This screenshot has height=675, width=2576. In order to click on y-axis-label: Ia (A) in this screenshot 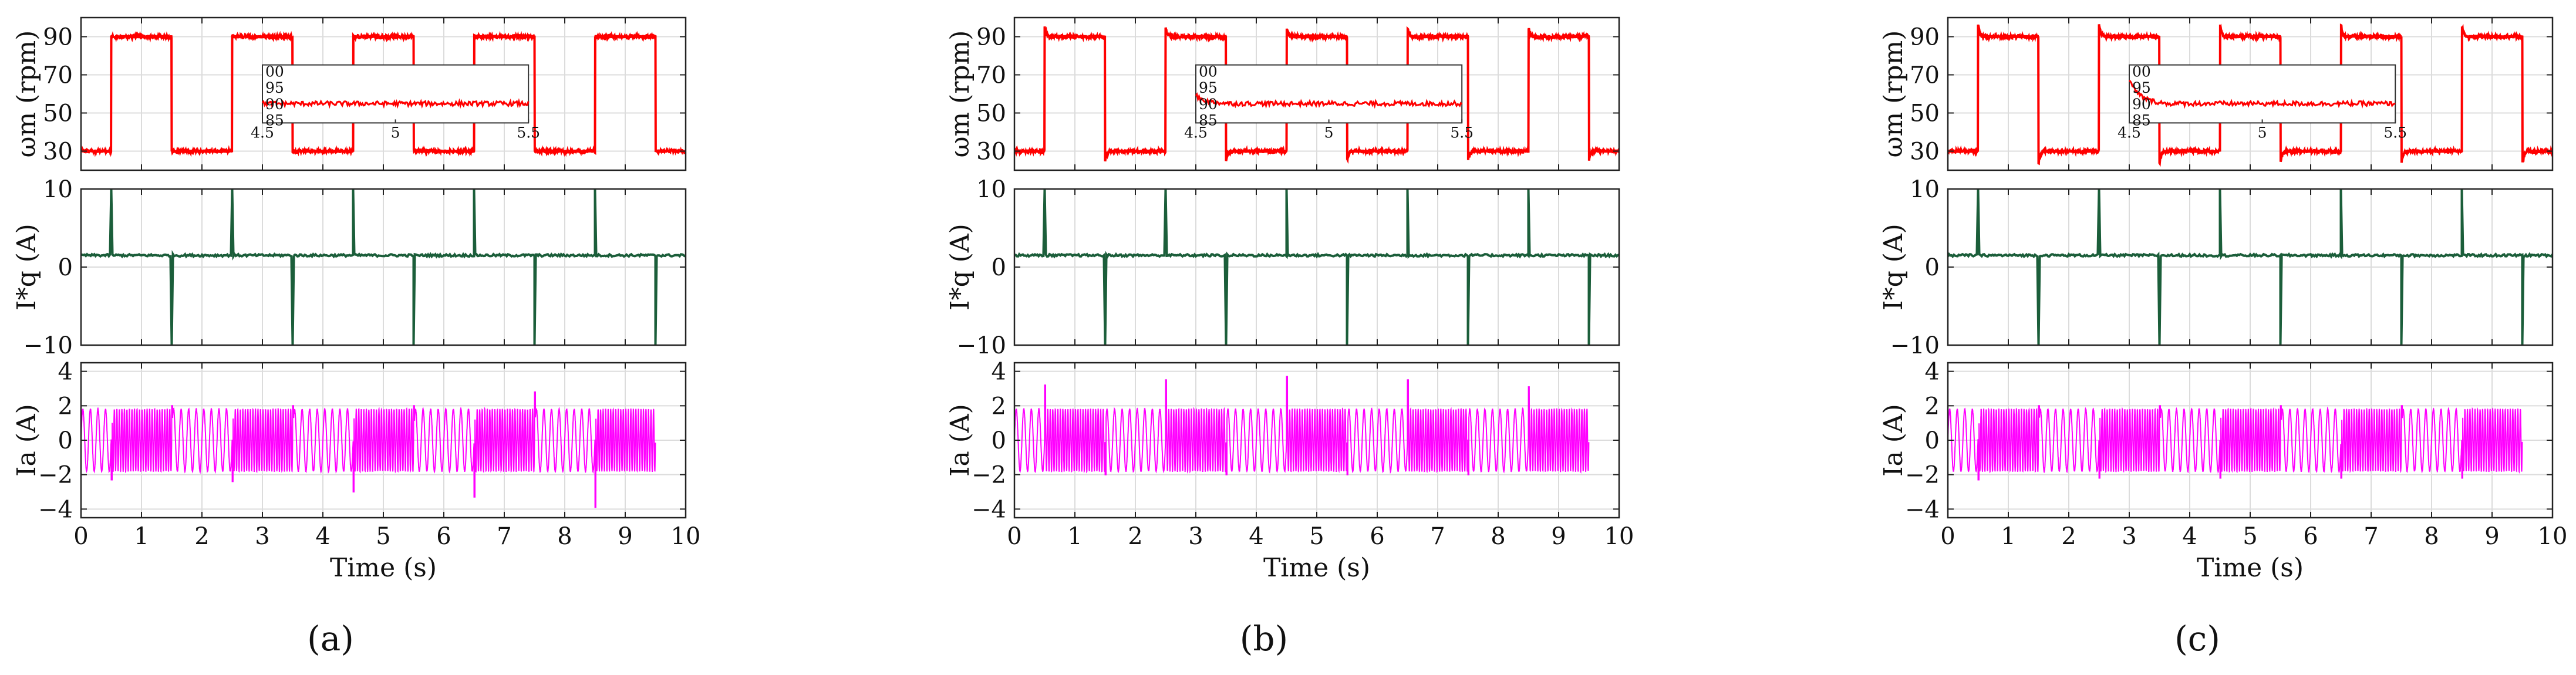, I will do `click(1894, 441)`.